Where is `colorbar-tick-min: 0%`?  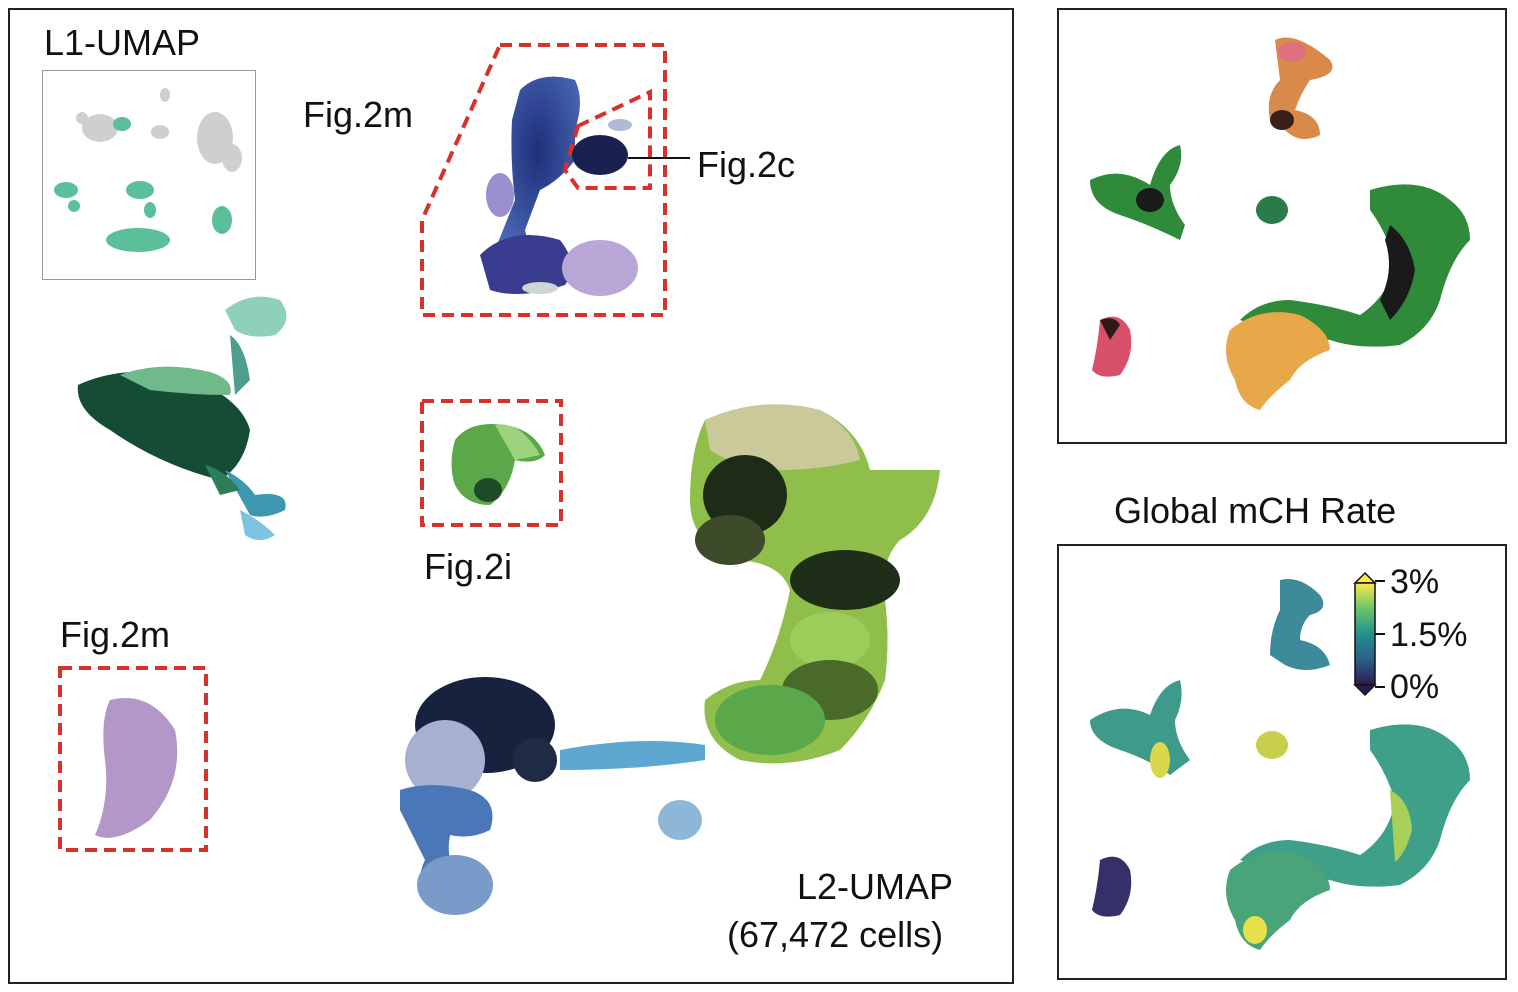 colorbar-tick-min: 0% is located at coordinates (1415, 687).